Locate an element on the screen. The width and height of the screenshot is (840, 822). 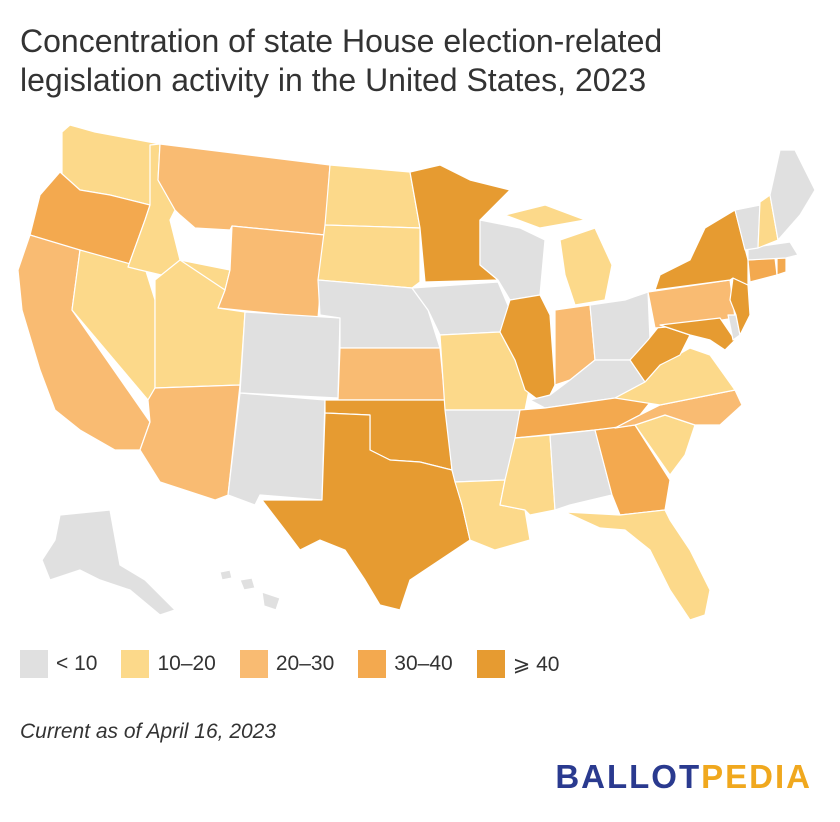
state-RI is located at coordinates (781, 266).